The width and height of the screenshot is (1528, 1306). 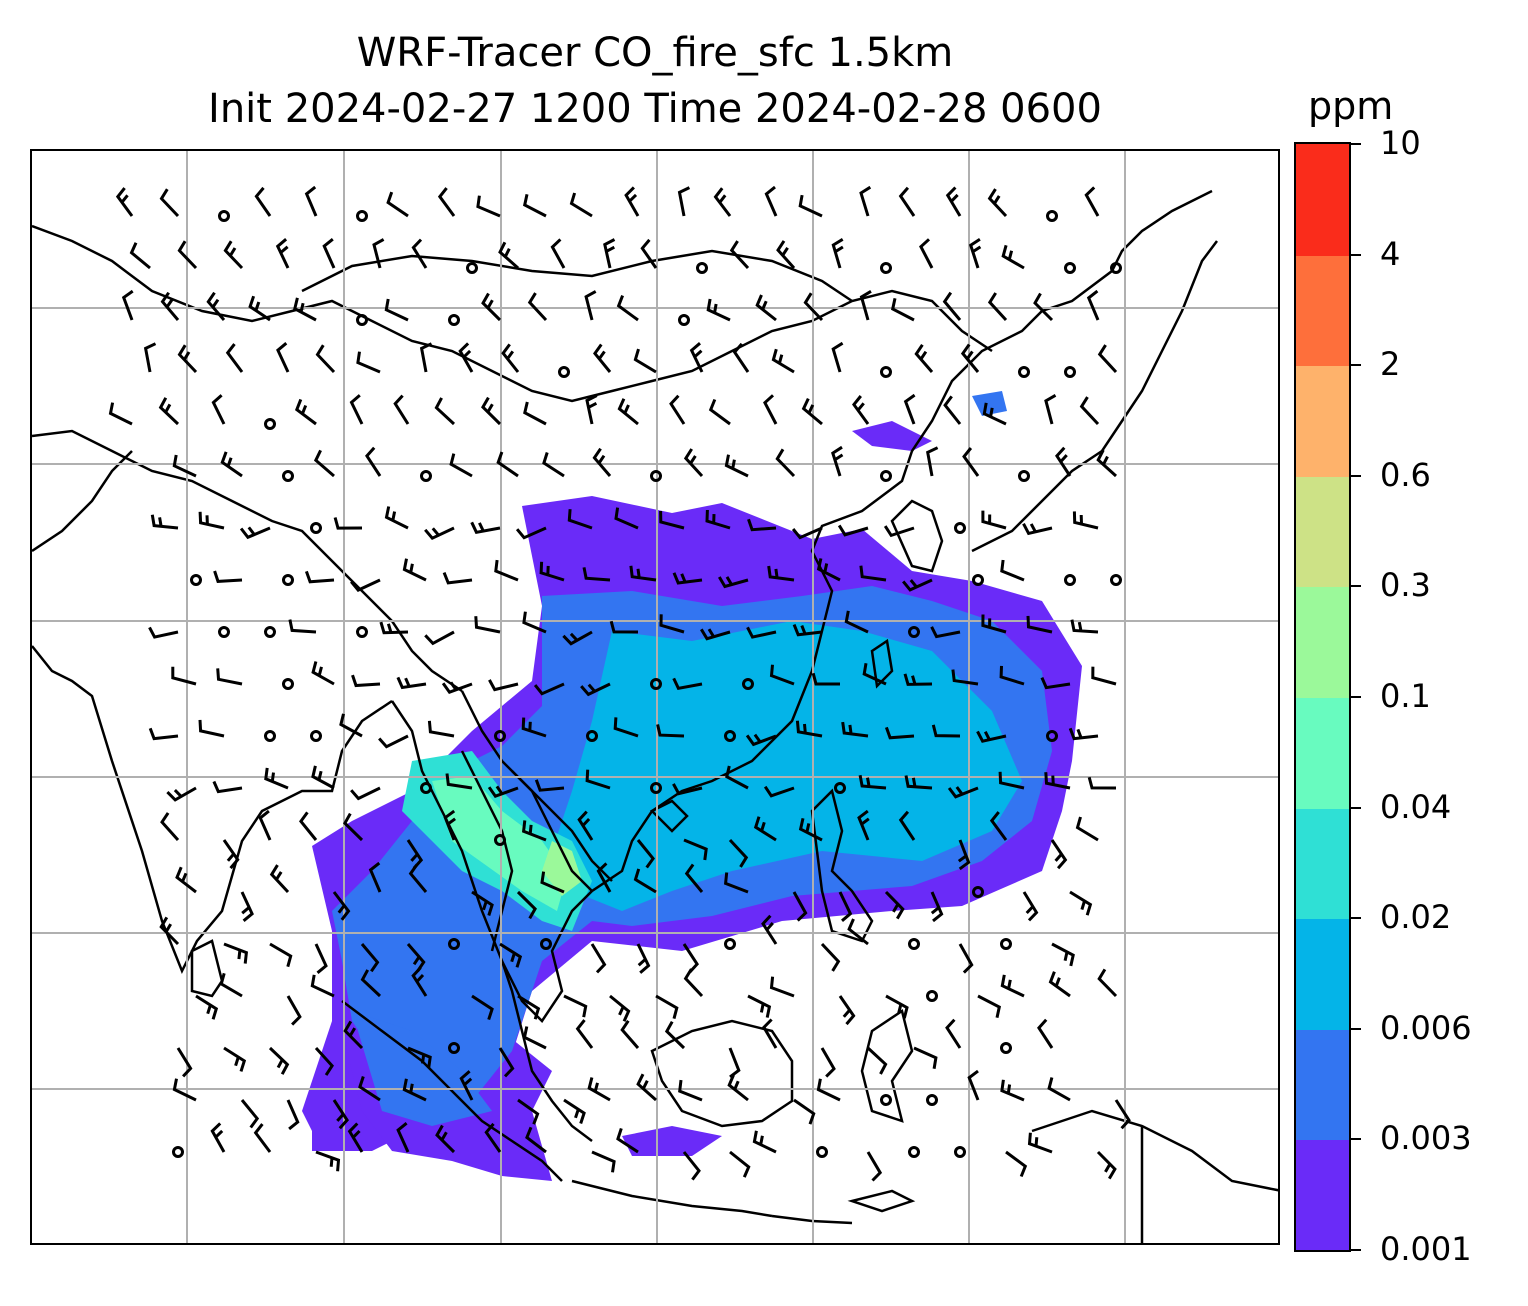 I want to click on coastline-philippines, so click(x=842, y=865).